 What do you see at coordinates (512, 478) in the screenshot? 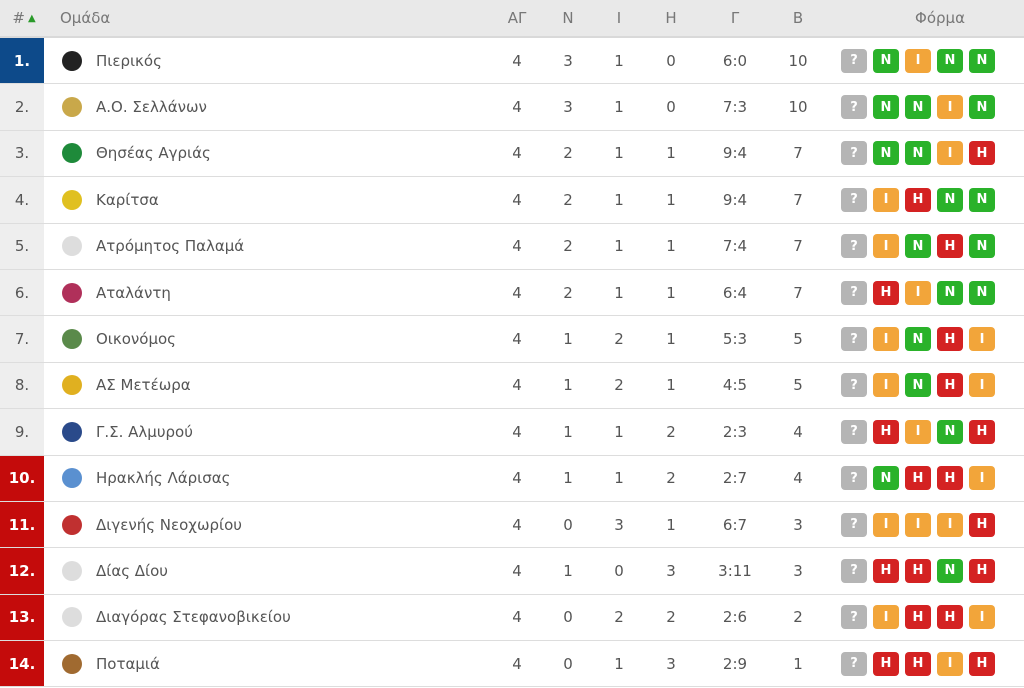
I see `table-row: 10. Ηρακλής Λάρισας 4 1 1 2 2:7 4? N H H I` at bounding box center [512, 478].